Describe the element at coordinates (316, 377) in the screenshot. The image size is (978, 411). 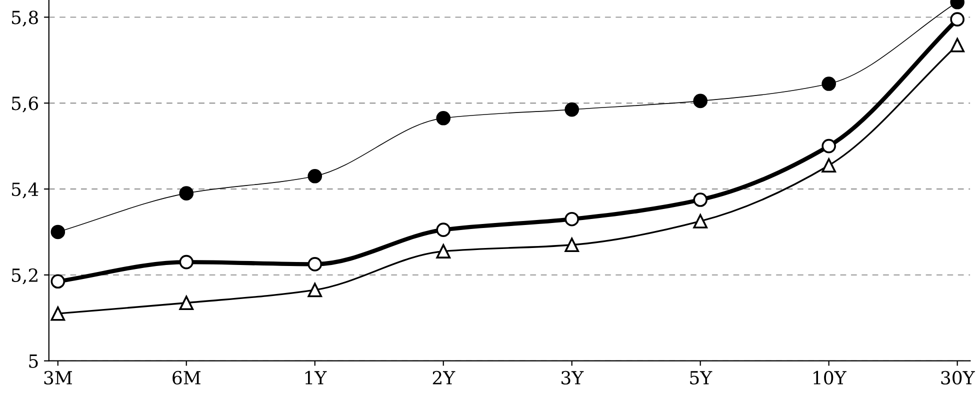
I see `x-tick-label: 1Y` at that location.